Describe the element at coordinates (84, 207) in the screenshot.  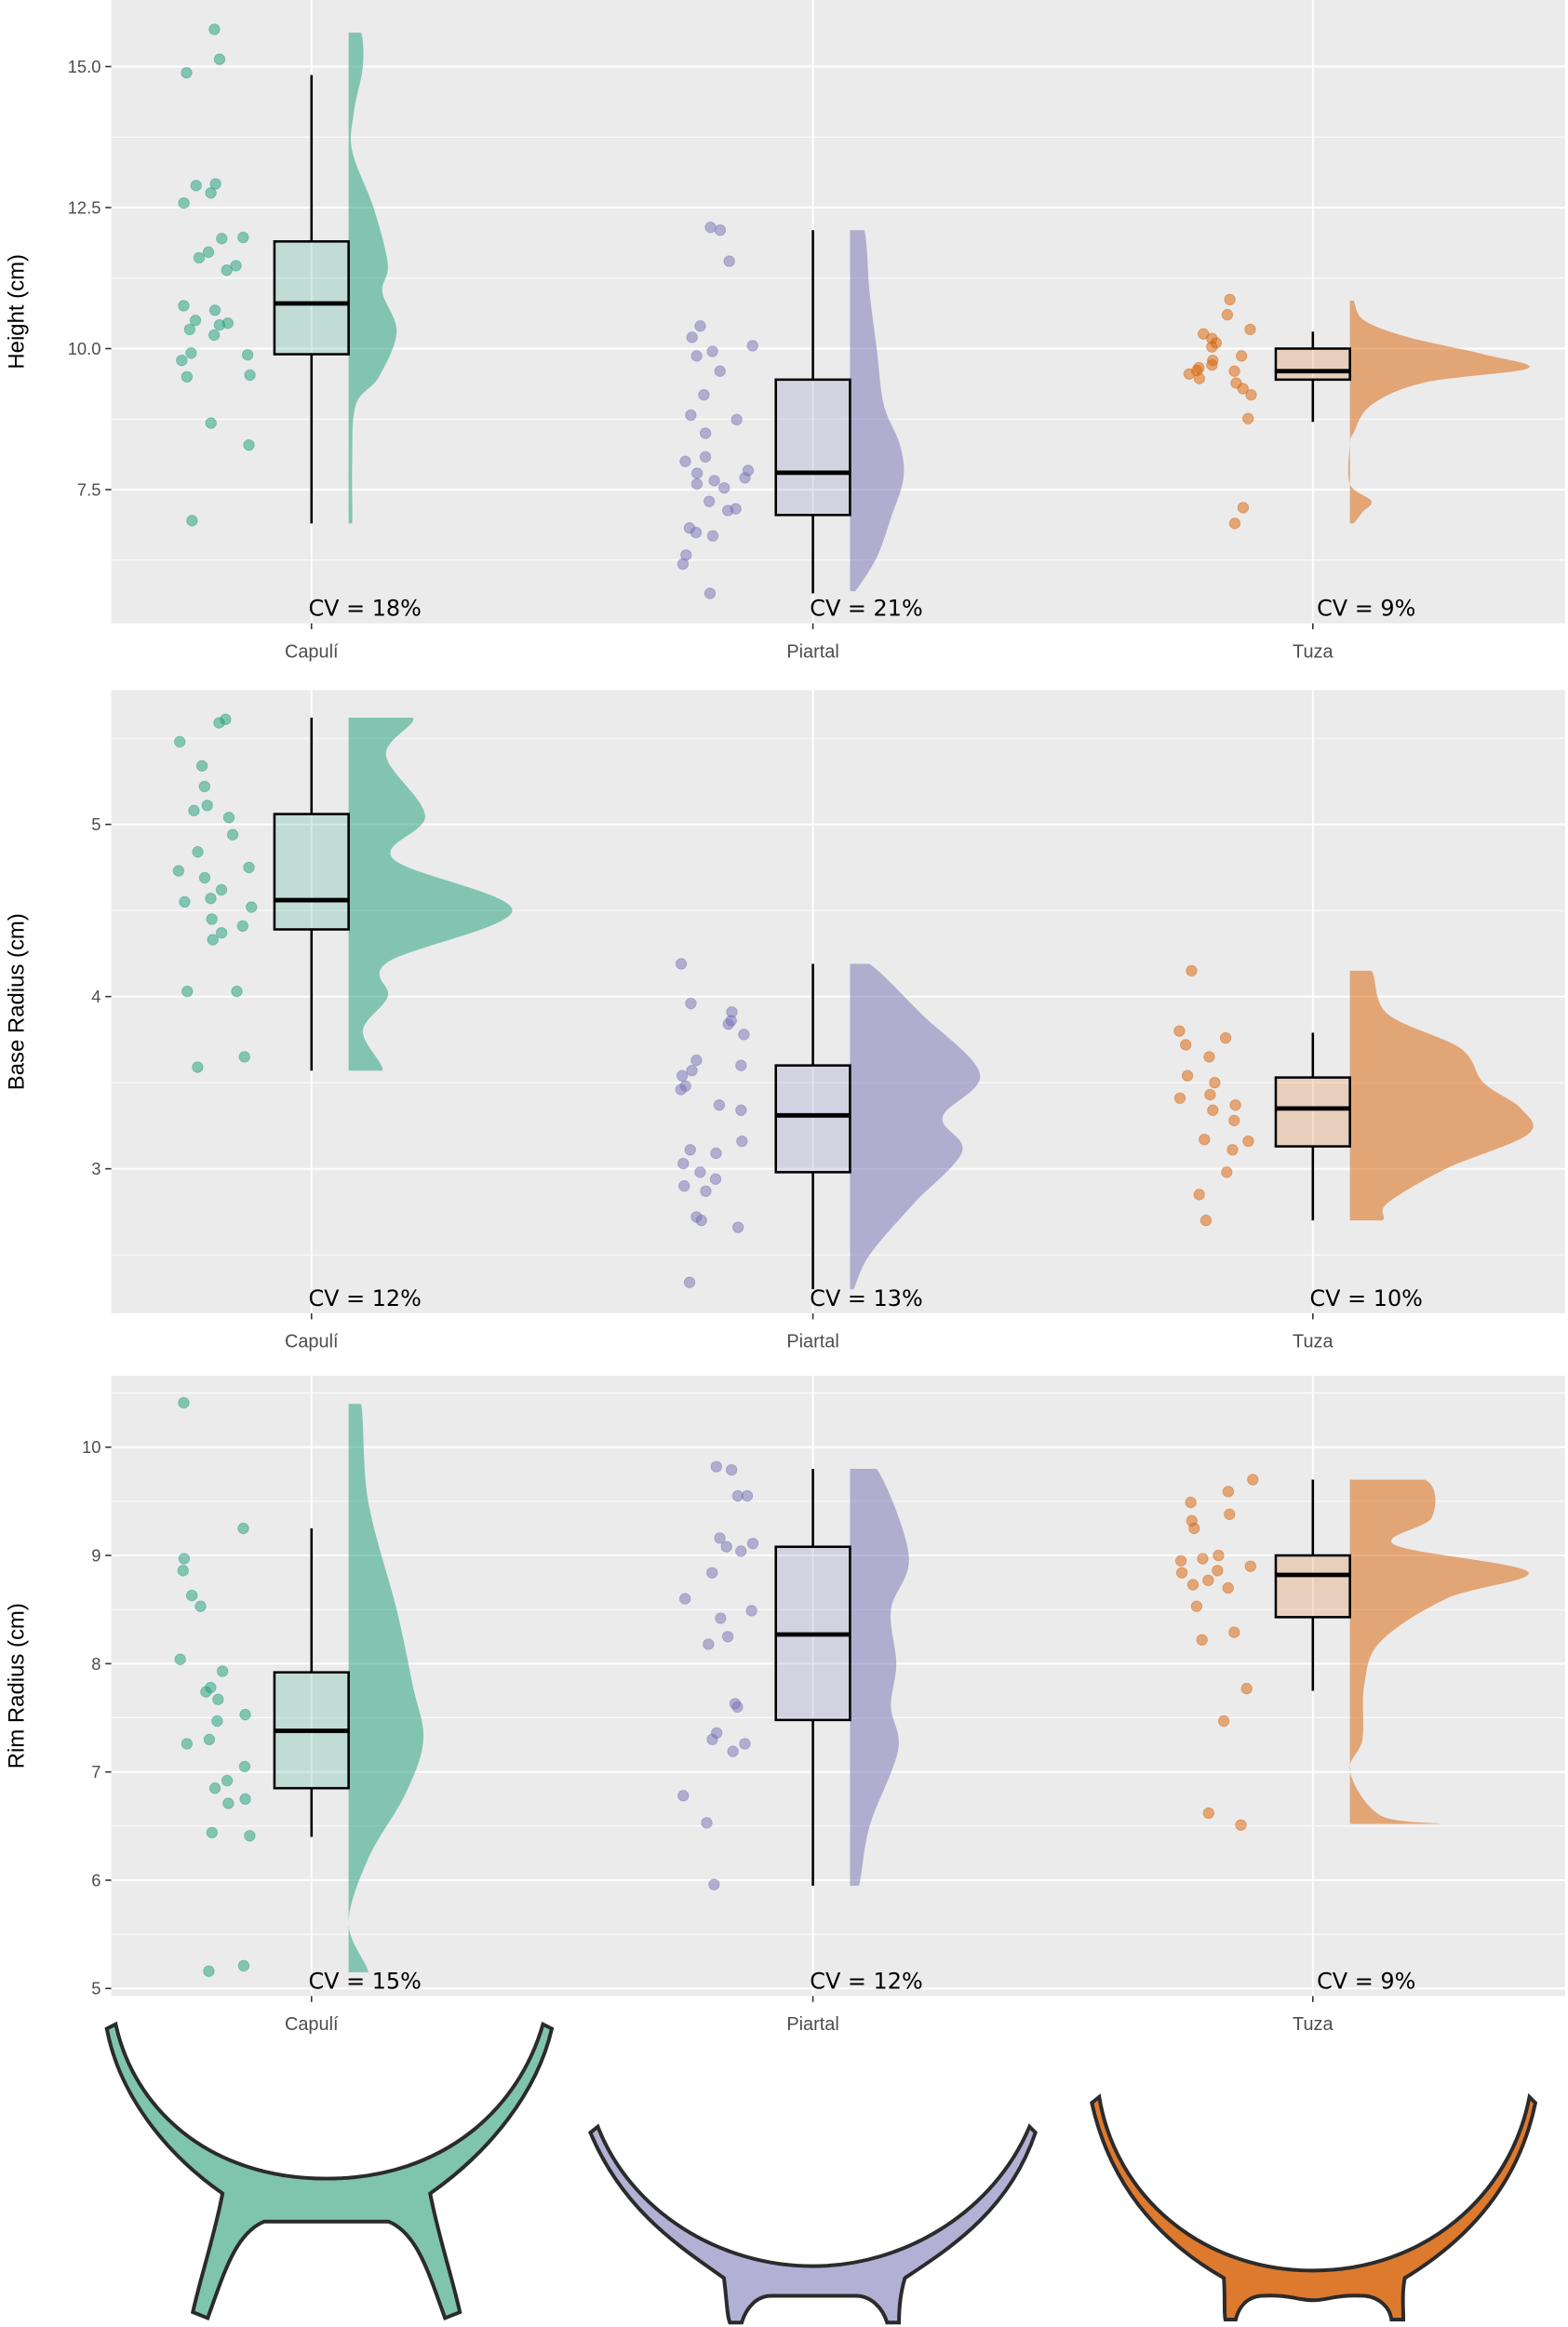
I see `y-tick-label: 12.5` at that location.